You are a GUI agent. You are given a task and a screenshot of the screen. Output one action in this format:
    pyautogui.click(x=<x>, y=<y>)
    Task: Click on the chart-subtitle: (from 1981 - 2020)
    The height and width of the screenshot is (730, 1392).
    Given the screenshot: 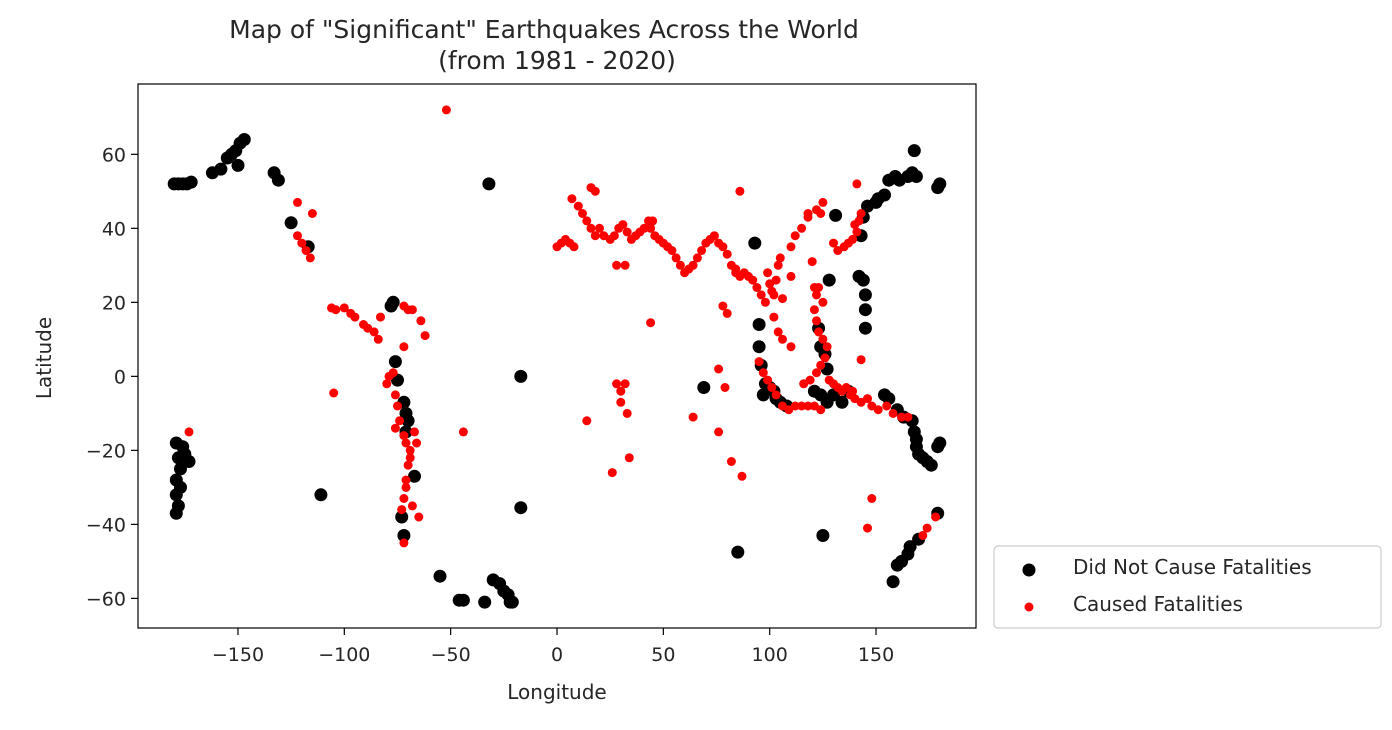 What is the action you would take?
    pyautogui.click(x=557, y=60)
    